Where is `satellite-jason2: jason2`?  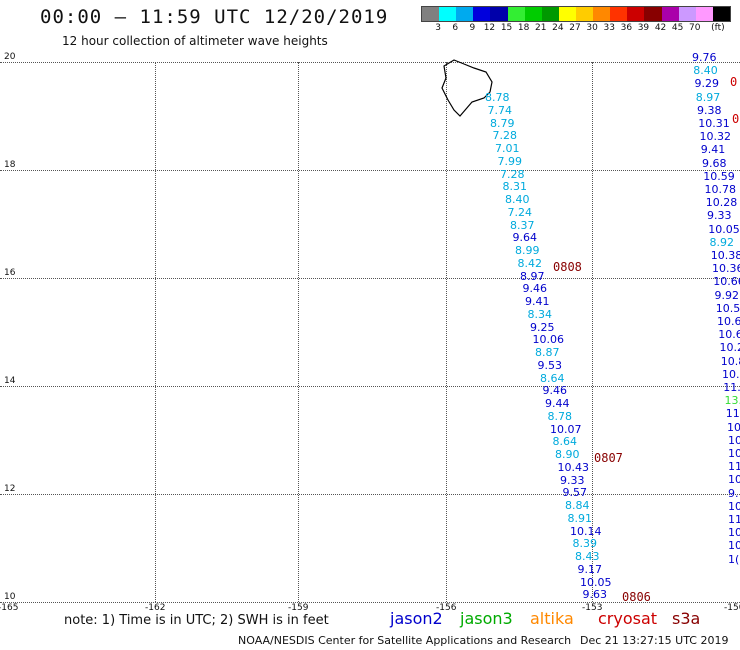 satellite-jason2: jason2 is located at coordinates (416, 618).